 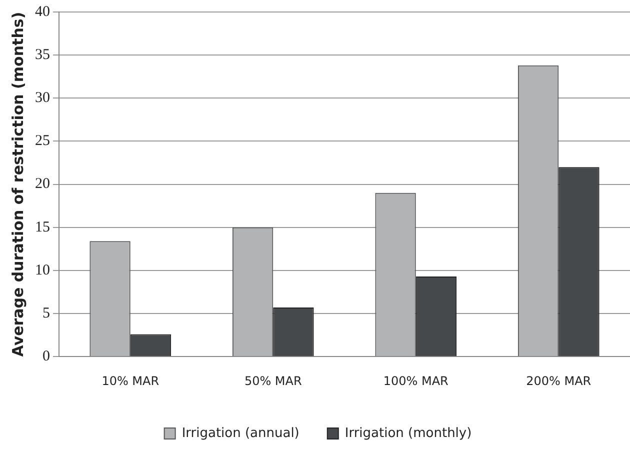 I want to click on y-tick-label: 35, so click(x=42, y=55).